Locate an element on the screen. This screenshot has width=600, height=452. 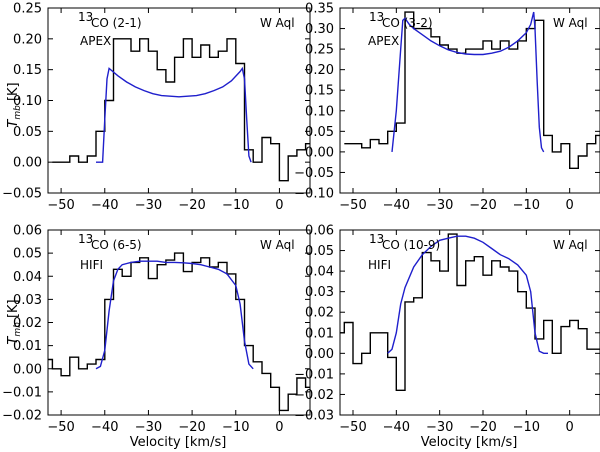
y-axis-label-top: Tmb [K] is located at coordinates (14, 104).